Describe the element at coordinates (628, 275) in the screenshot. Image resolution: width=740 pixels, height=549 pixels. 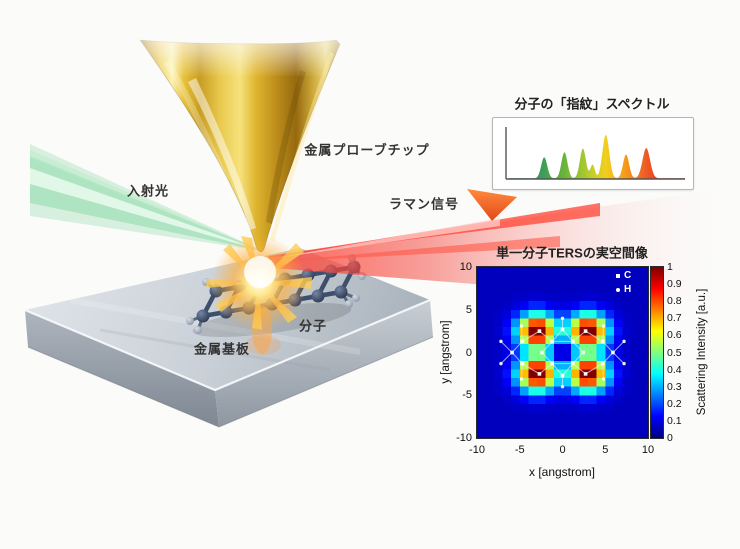
I see `legend-c-label: C` at that location.